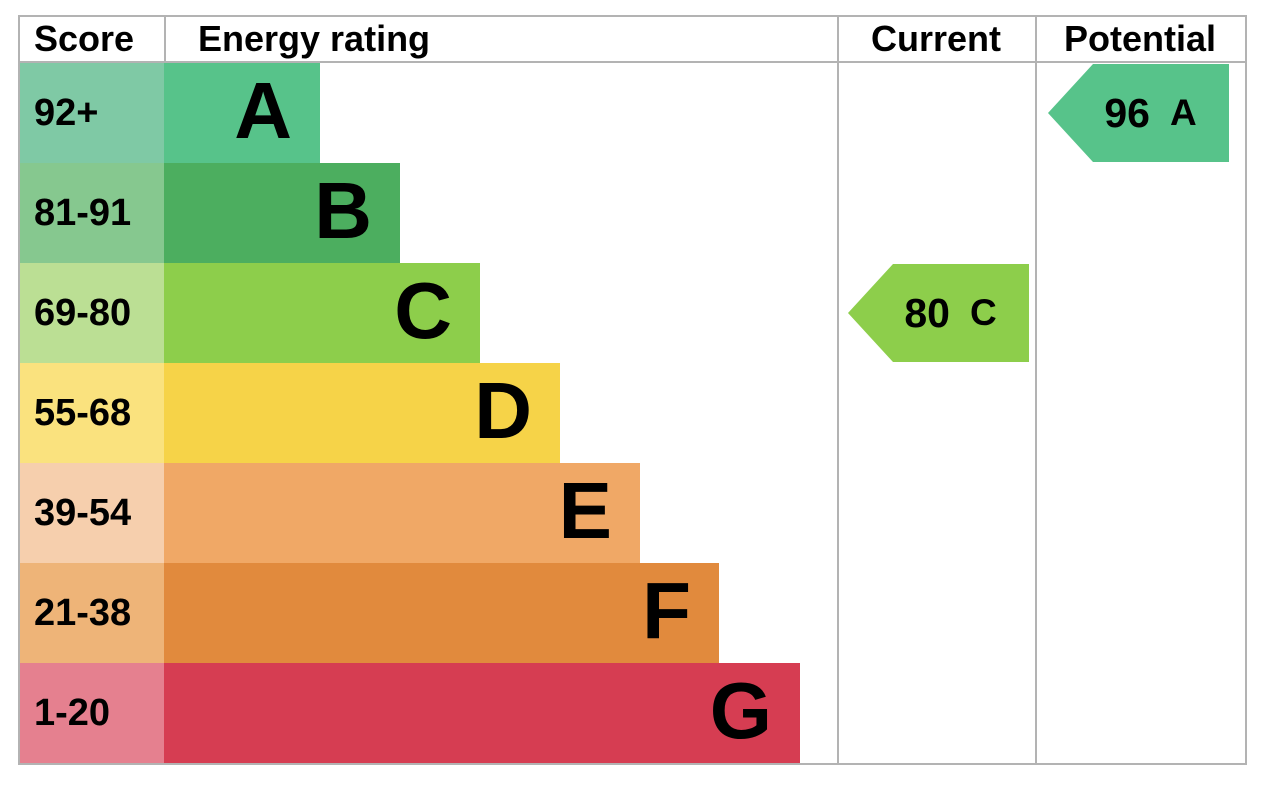 The height and width of the screenshot is (800, 1266). Describe the element at coordinates (935, 38) in the screenshot. I see `header-current: Current` at that location.